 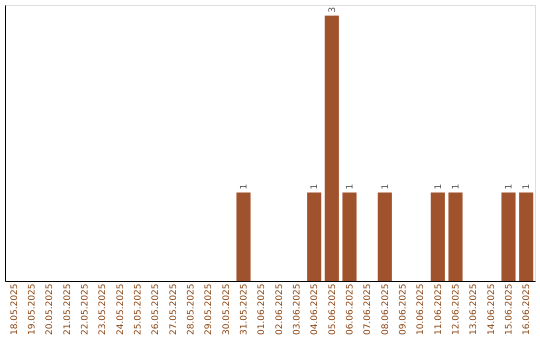 I want to click on x-tick-label: 15.06.2025, so click(x=509, y=310).